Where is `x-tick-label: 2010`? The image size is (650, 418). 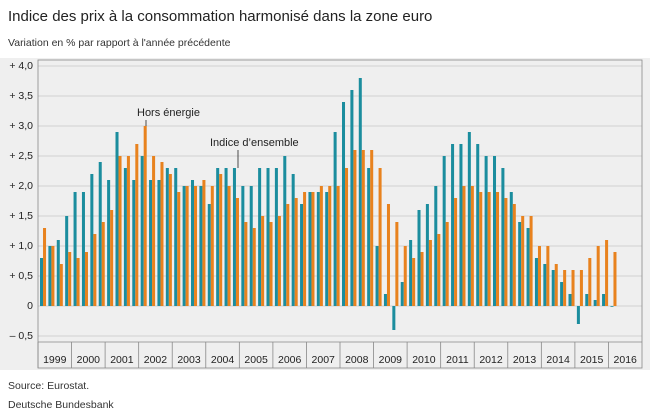 x-tick-label: 2010 is located at coordinates (424, 360).